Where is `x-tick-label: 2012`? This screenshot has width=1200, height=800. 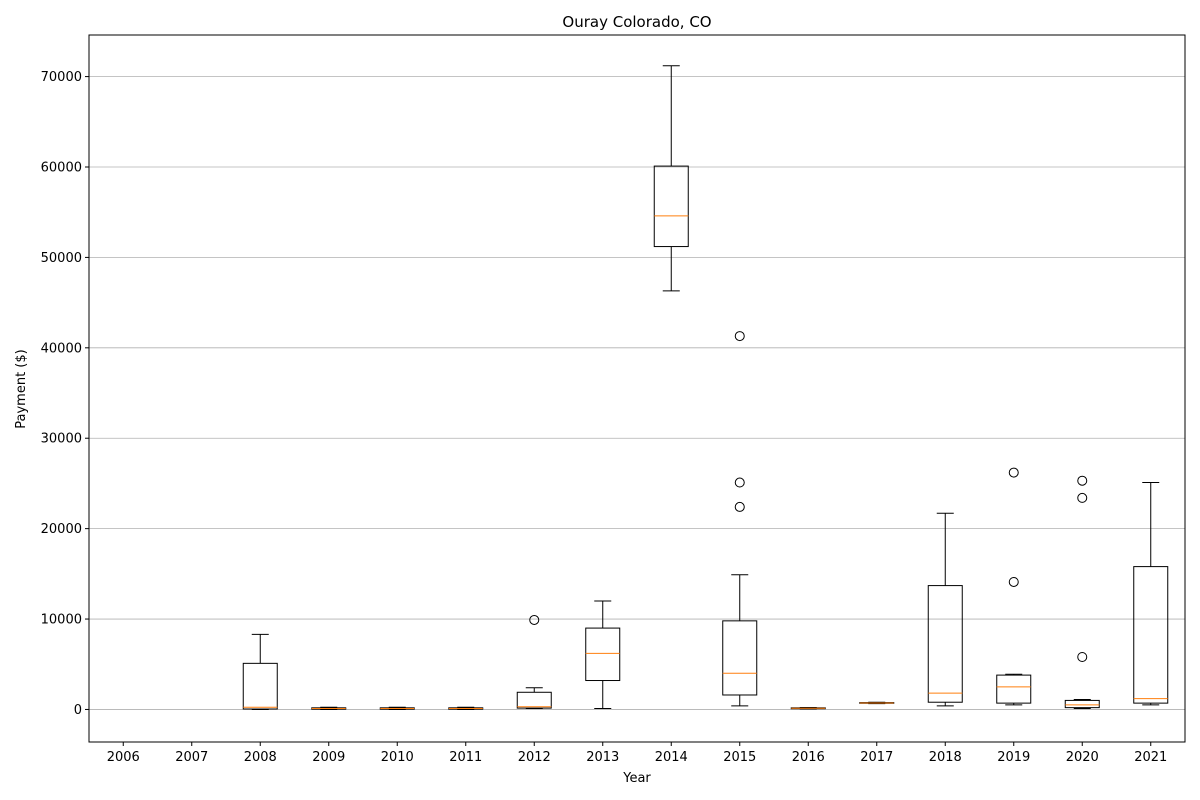 x-tick-label: 2012 is located at coordinates (534, 757).